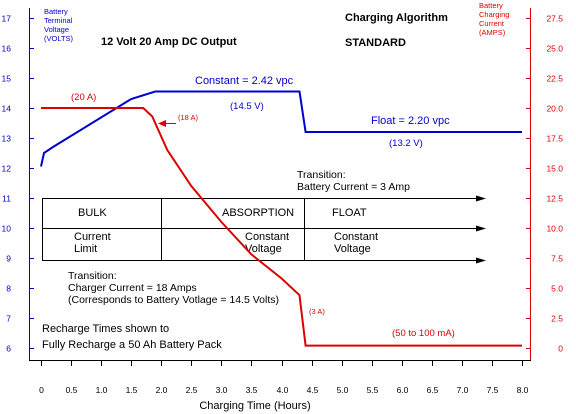 The image size is (576, 414). Describe the element at coordinates (41, 390) in the screenshot. I see `x-tick-label: 0` at that location.